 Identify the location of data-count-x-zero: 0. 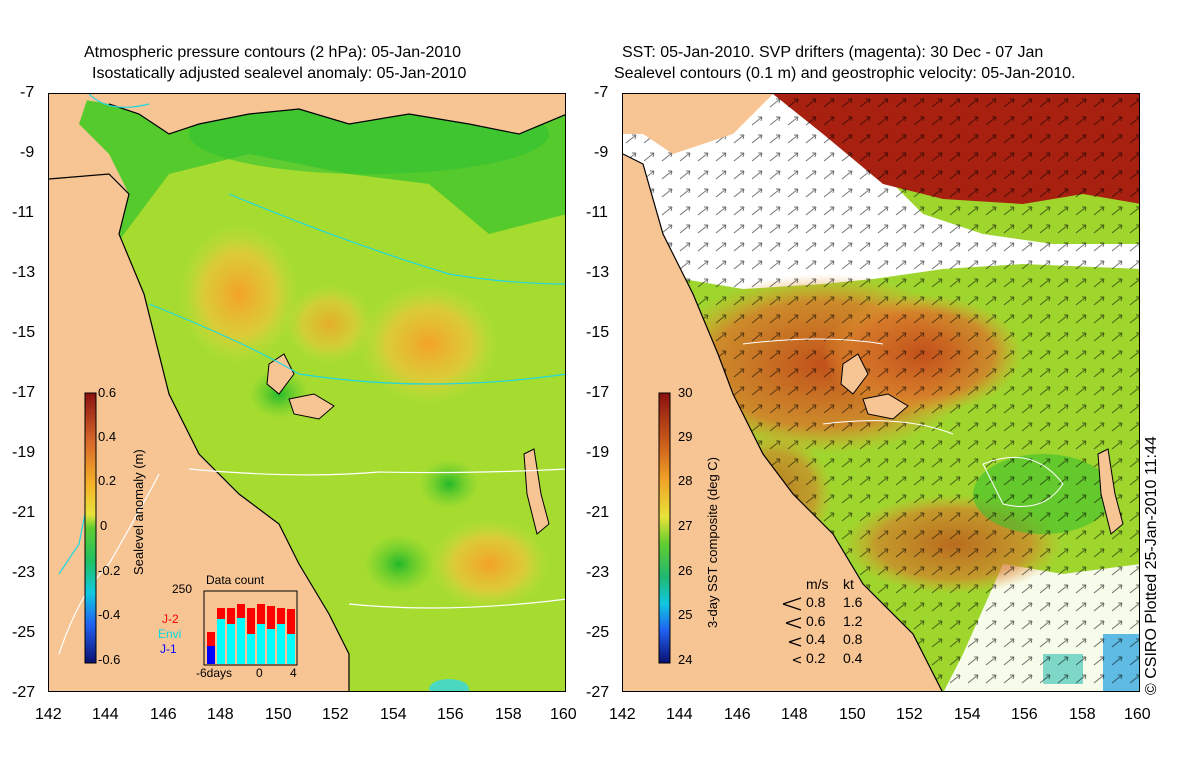
(259, 673).